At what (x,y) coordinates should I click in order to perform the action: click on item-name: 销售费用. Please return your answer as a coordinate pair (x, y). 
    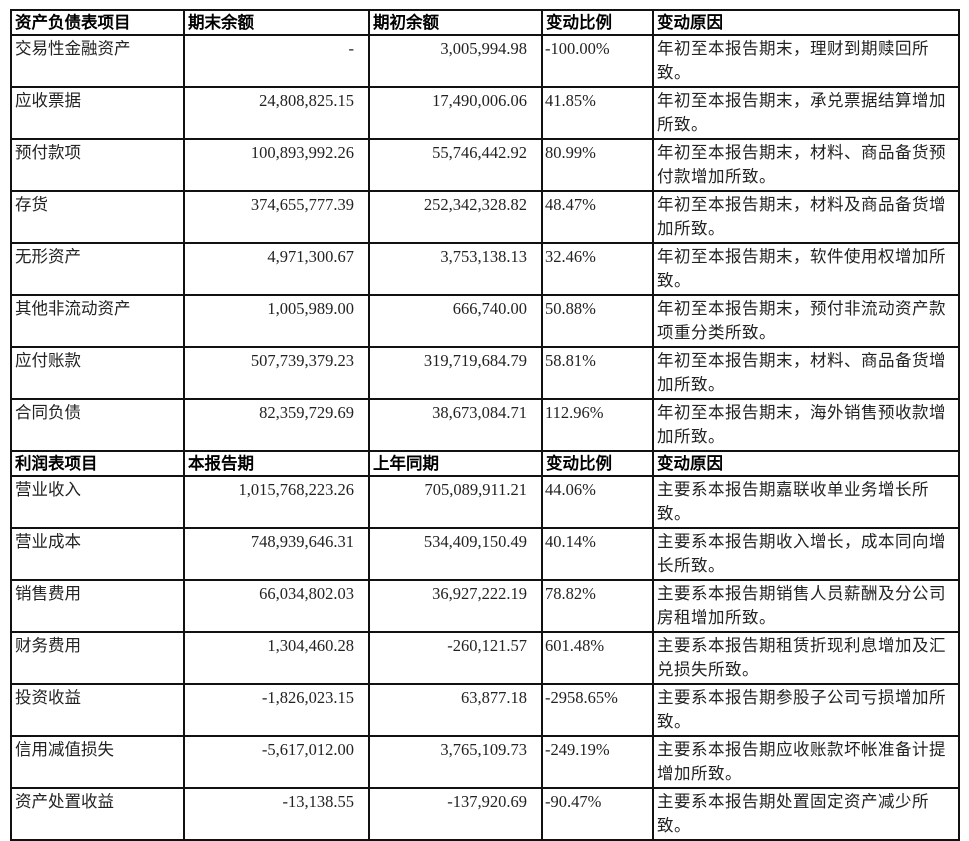
    Looking at the image, I should click on (97, 606).